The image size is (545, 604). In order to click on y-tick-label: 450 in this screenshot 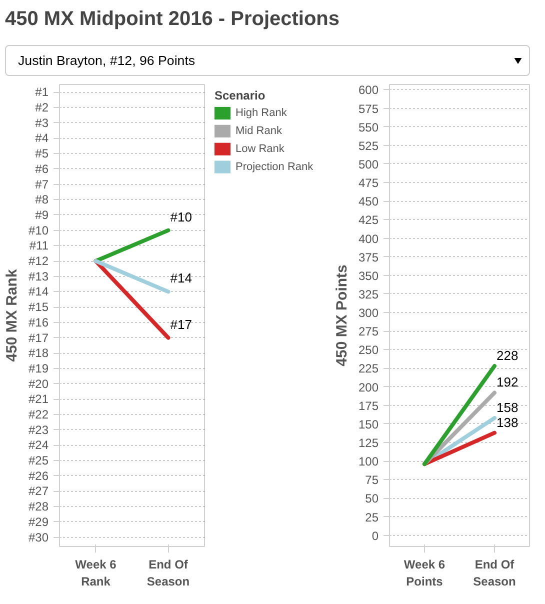, I will do `click(368, 201)`.